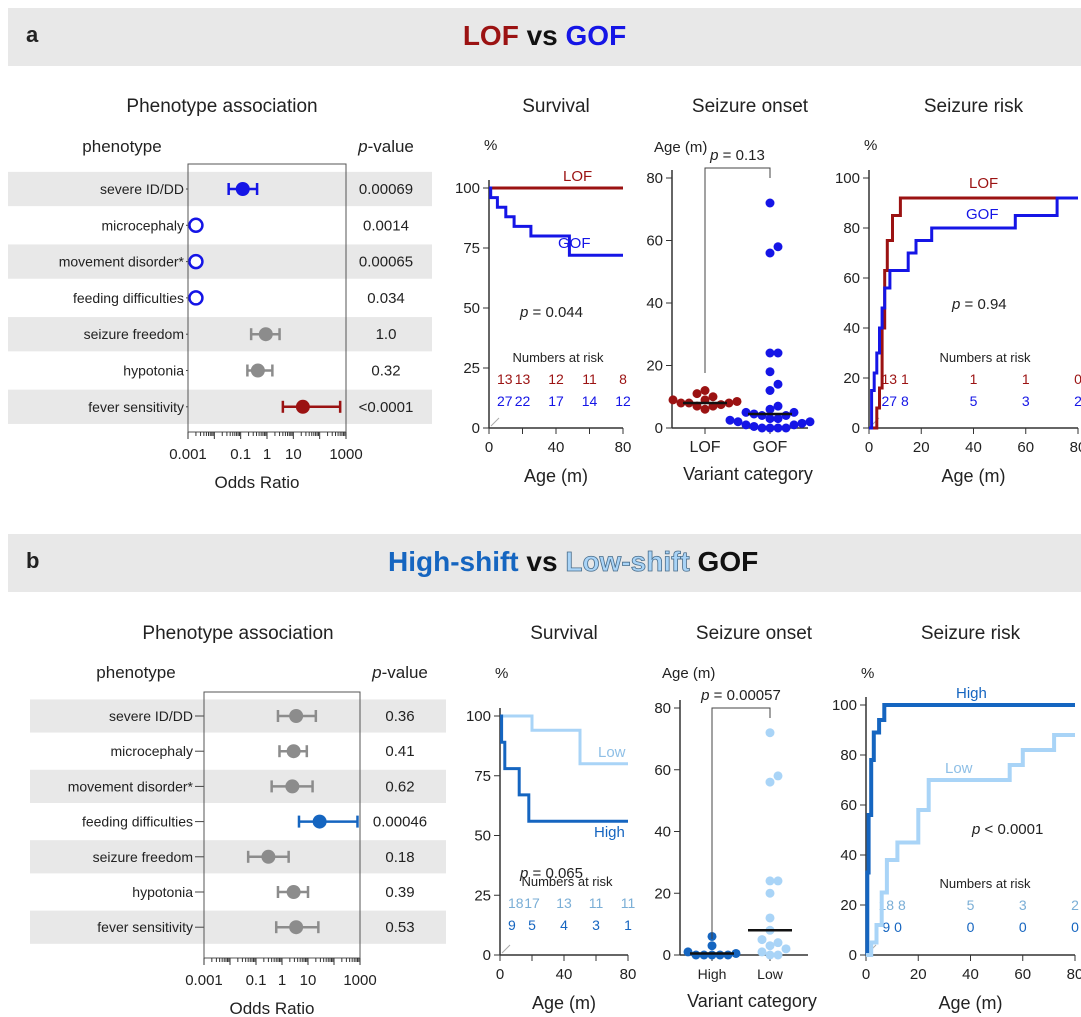 Image resolution: width=1081 pixels, height=1017 pixels. I want to click on y-unit-label: Age (m), so click(680, 147).